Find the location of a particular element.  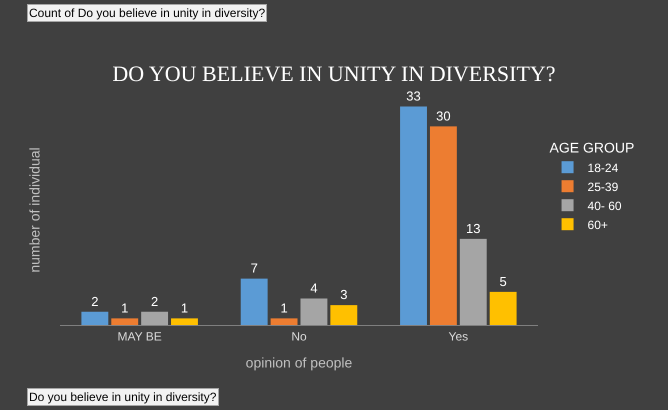

legend-title: AGE GROUP is located at coordinates (592, 148).